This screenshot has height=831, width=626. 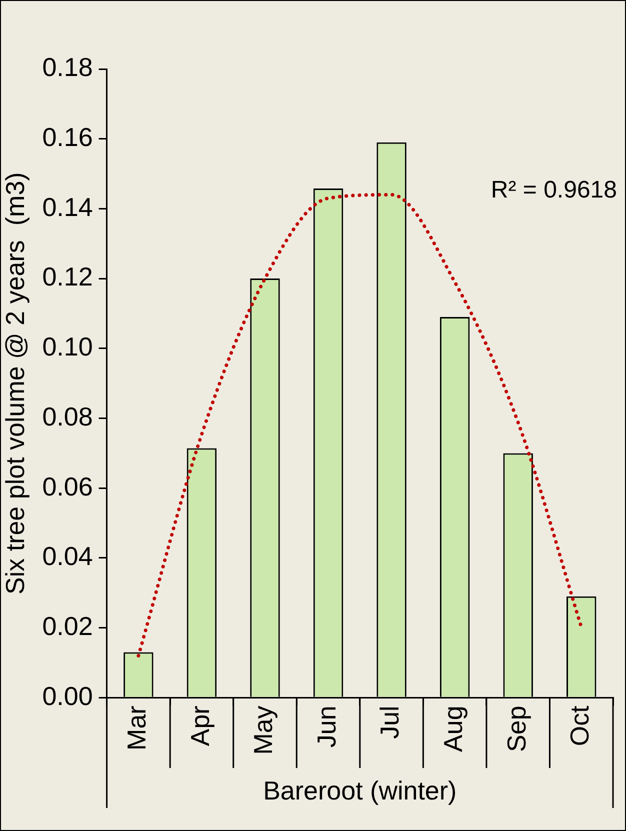 I want to click on x-axis-title: Bareroot (winter), so click(x=360, y=791).